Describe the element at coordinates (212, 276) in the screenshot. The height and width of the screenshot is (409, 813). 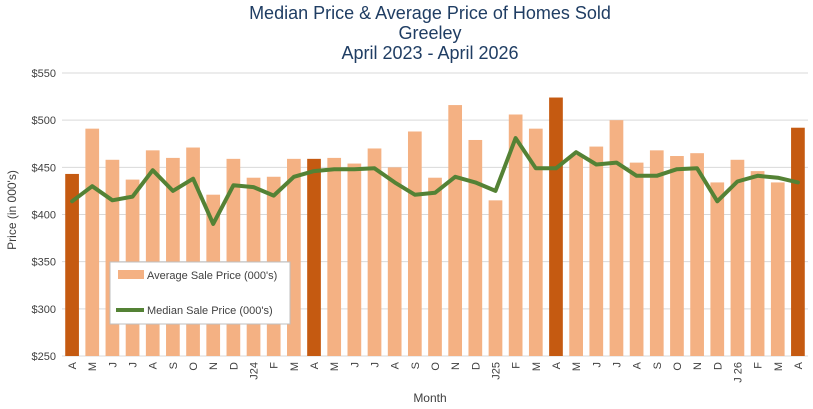
I see `legend-label-average: Average Sale Price (000's)` at that location.